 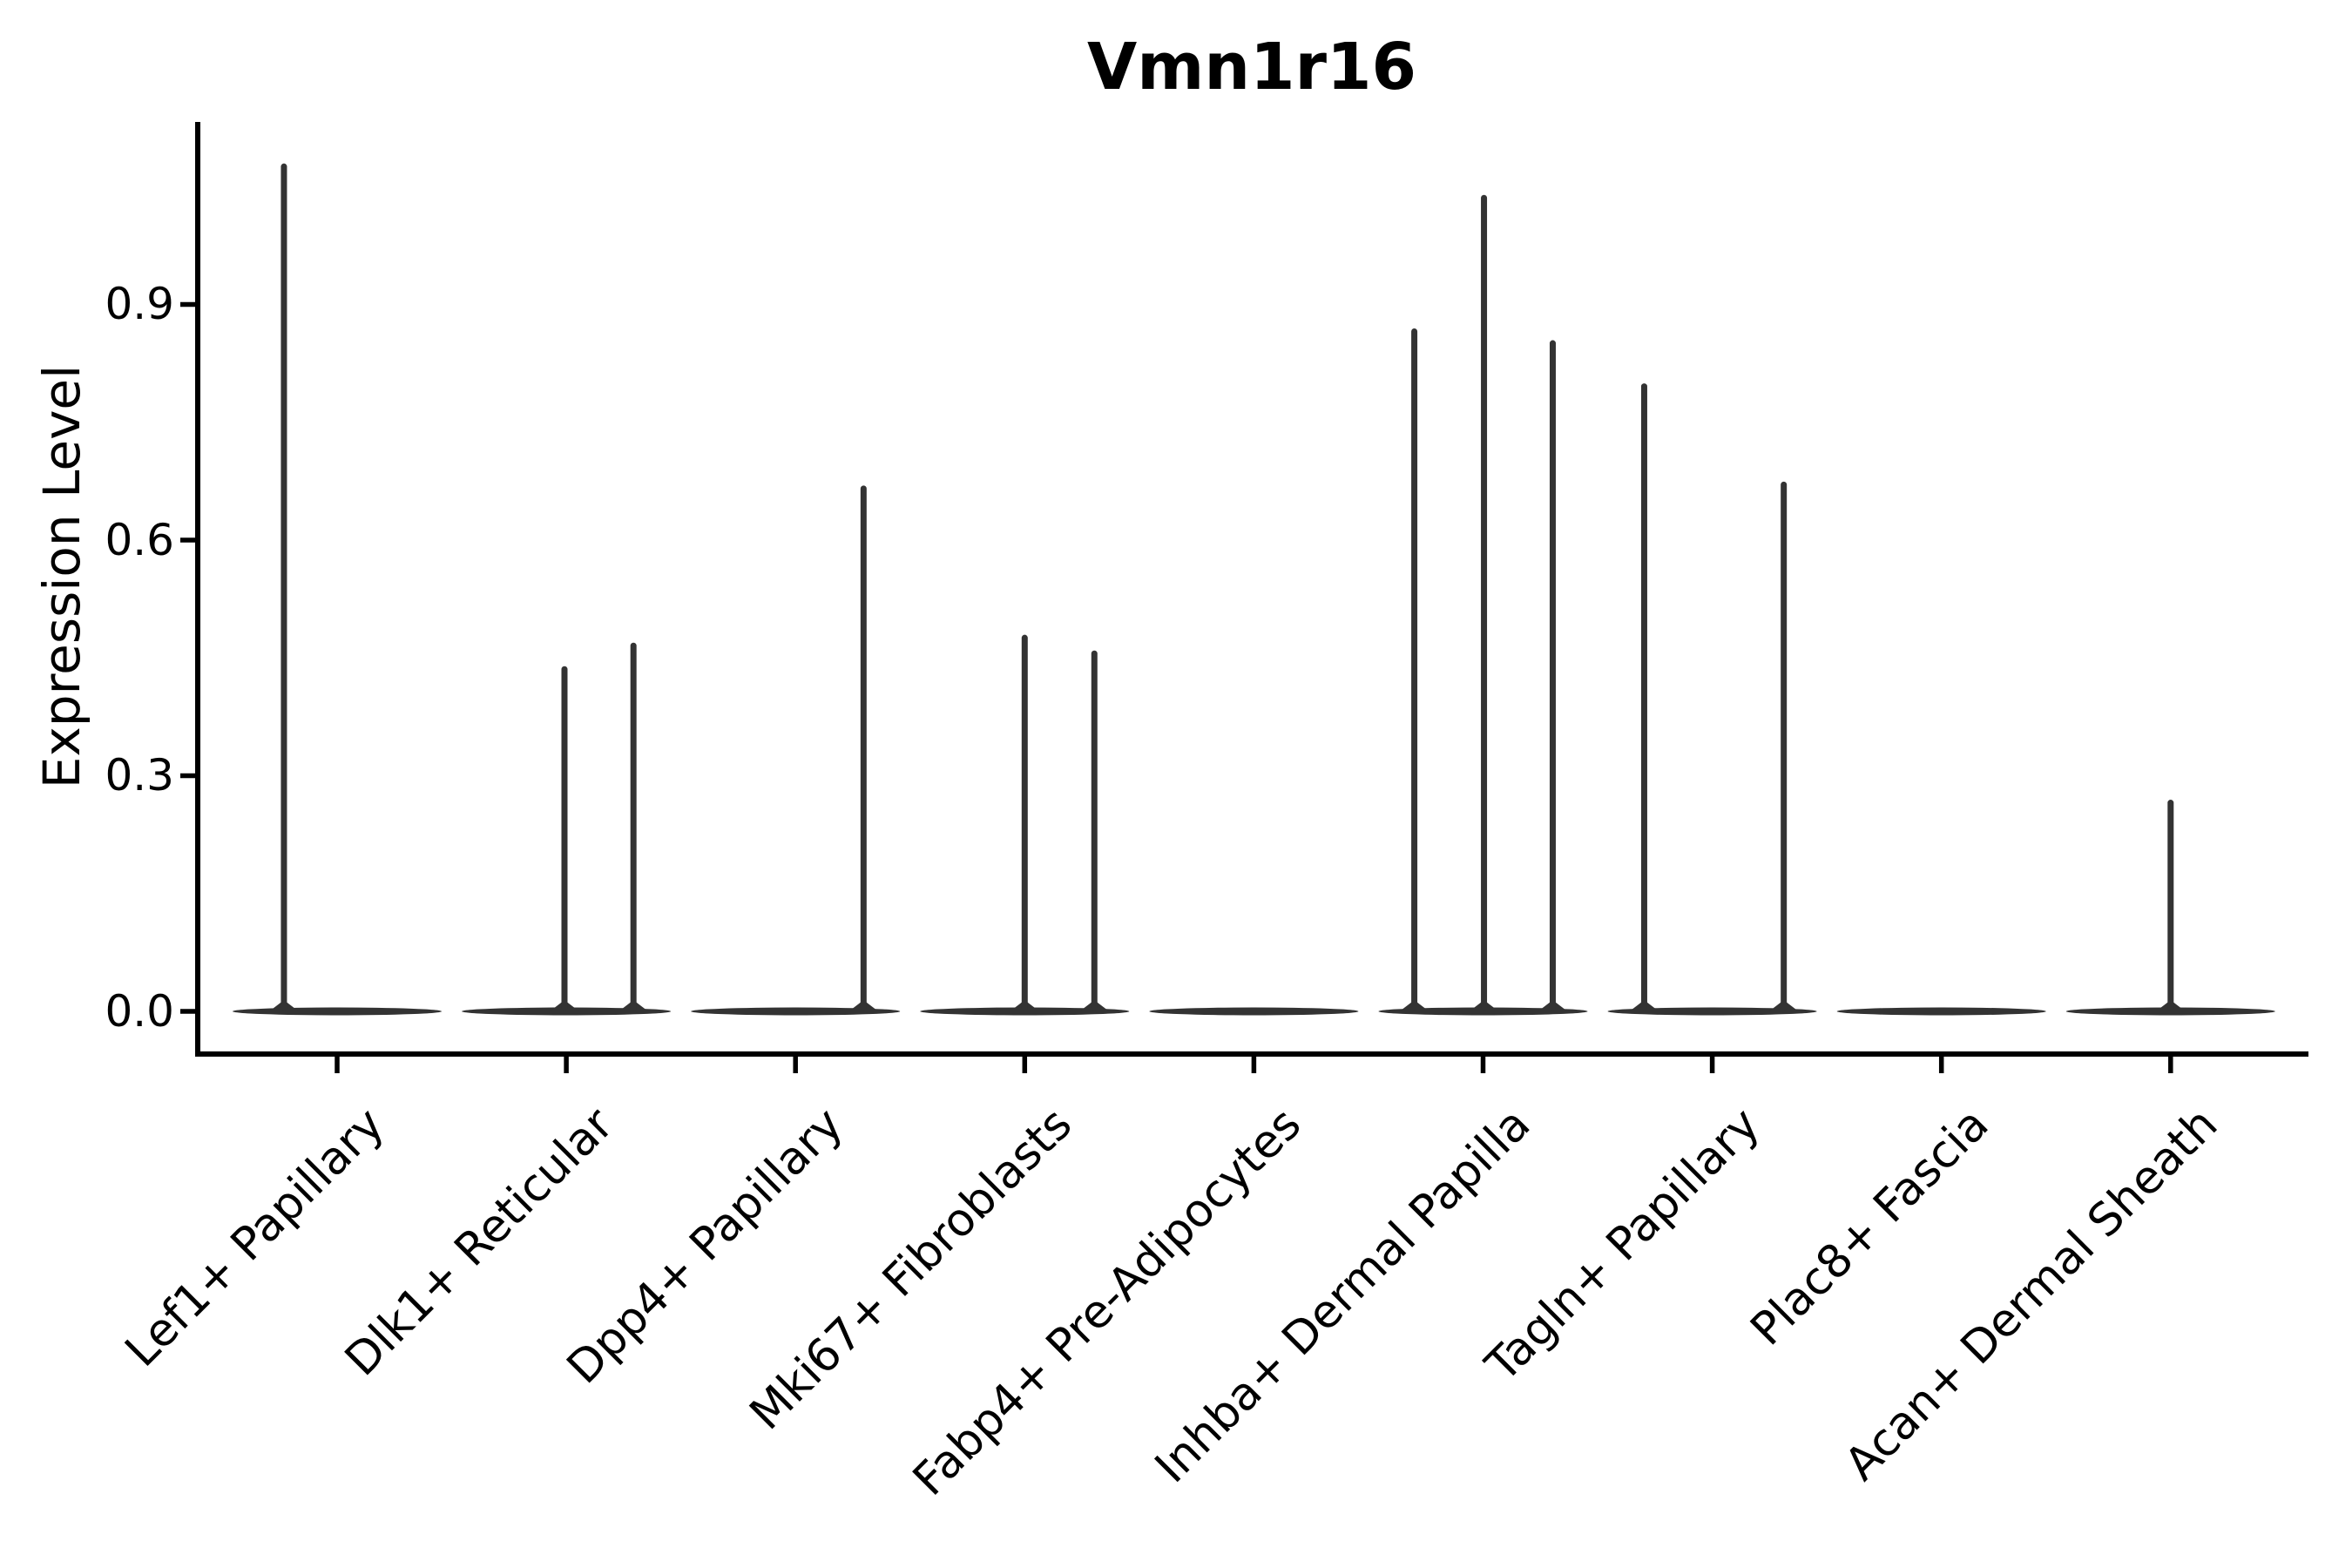 I want to click on y-axis-label: Expression Level, so click(x=61, y=576).